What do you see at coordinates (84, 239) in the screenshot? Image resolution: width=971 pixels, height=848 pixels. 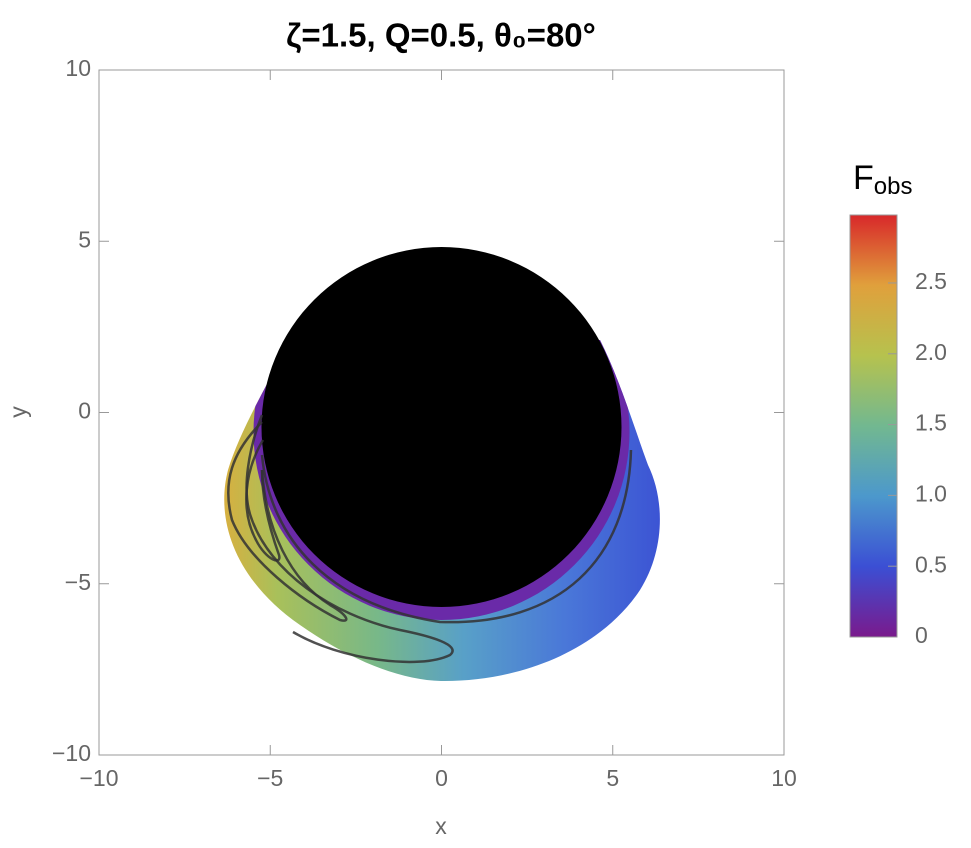 I see `y-tick-label: 5` at bounding box center [84, 239].